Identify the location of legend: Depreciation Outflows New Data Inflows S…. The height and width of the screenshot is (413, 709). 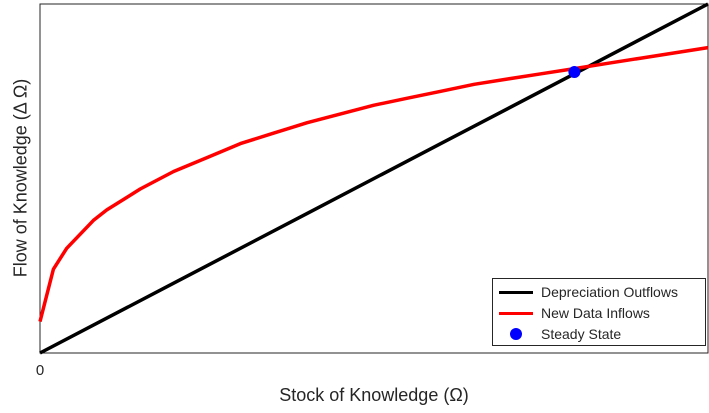
(599, 312).